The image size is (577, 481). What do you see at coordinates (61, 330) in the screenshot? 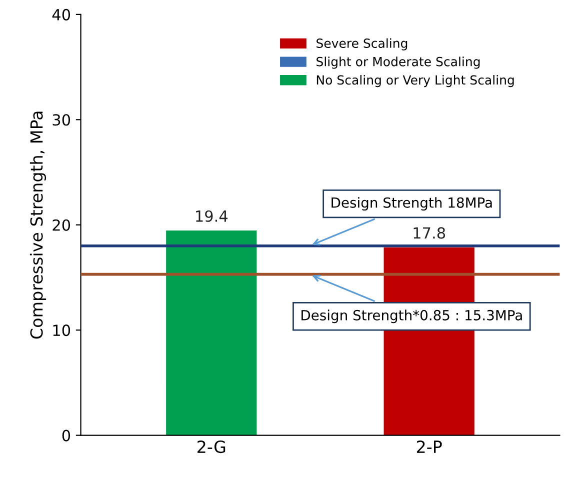
I see `y-tick-label: 10` at bounding box center [61, 330].